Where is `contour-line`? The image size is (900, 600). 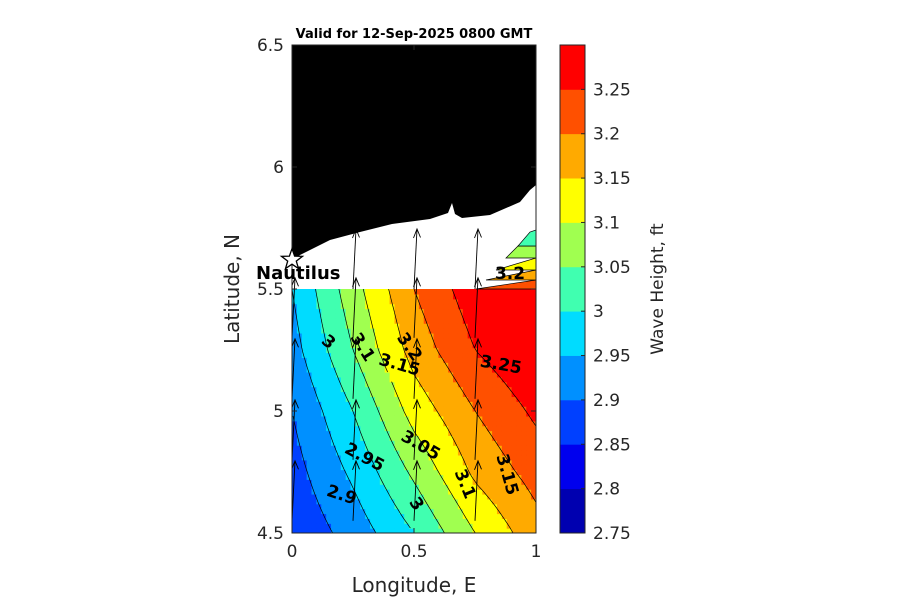
contour-line is located at coordinates (391, 410).